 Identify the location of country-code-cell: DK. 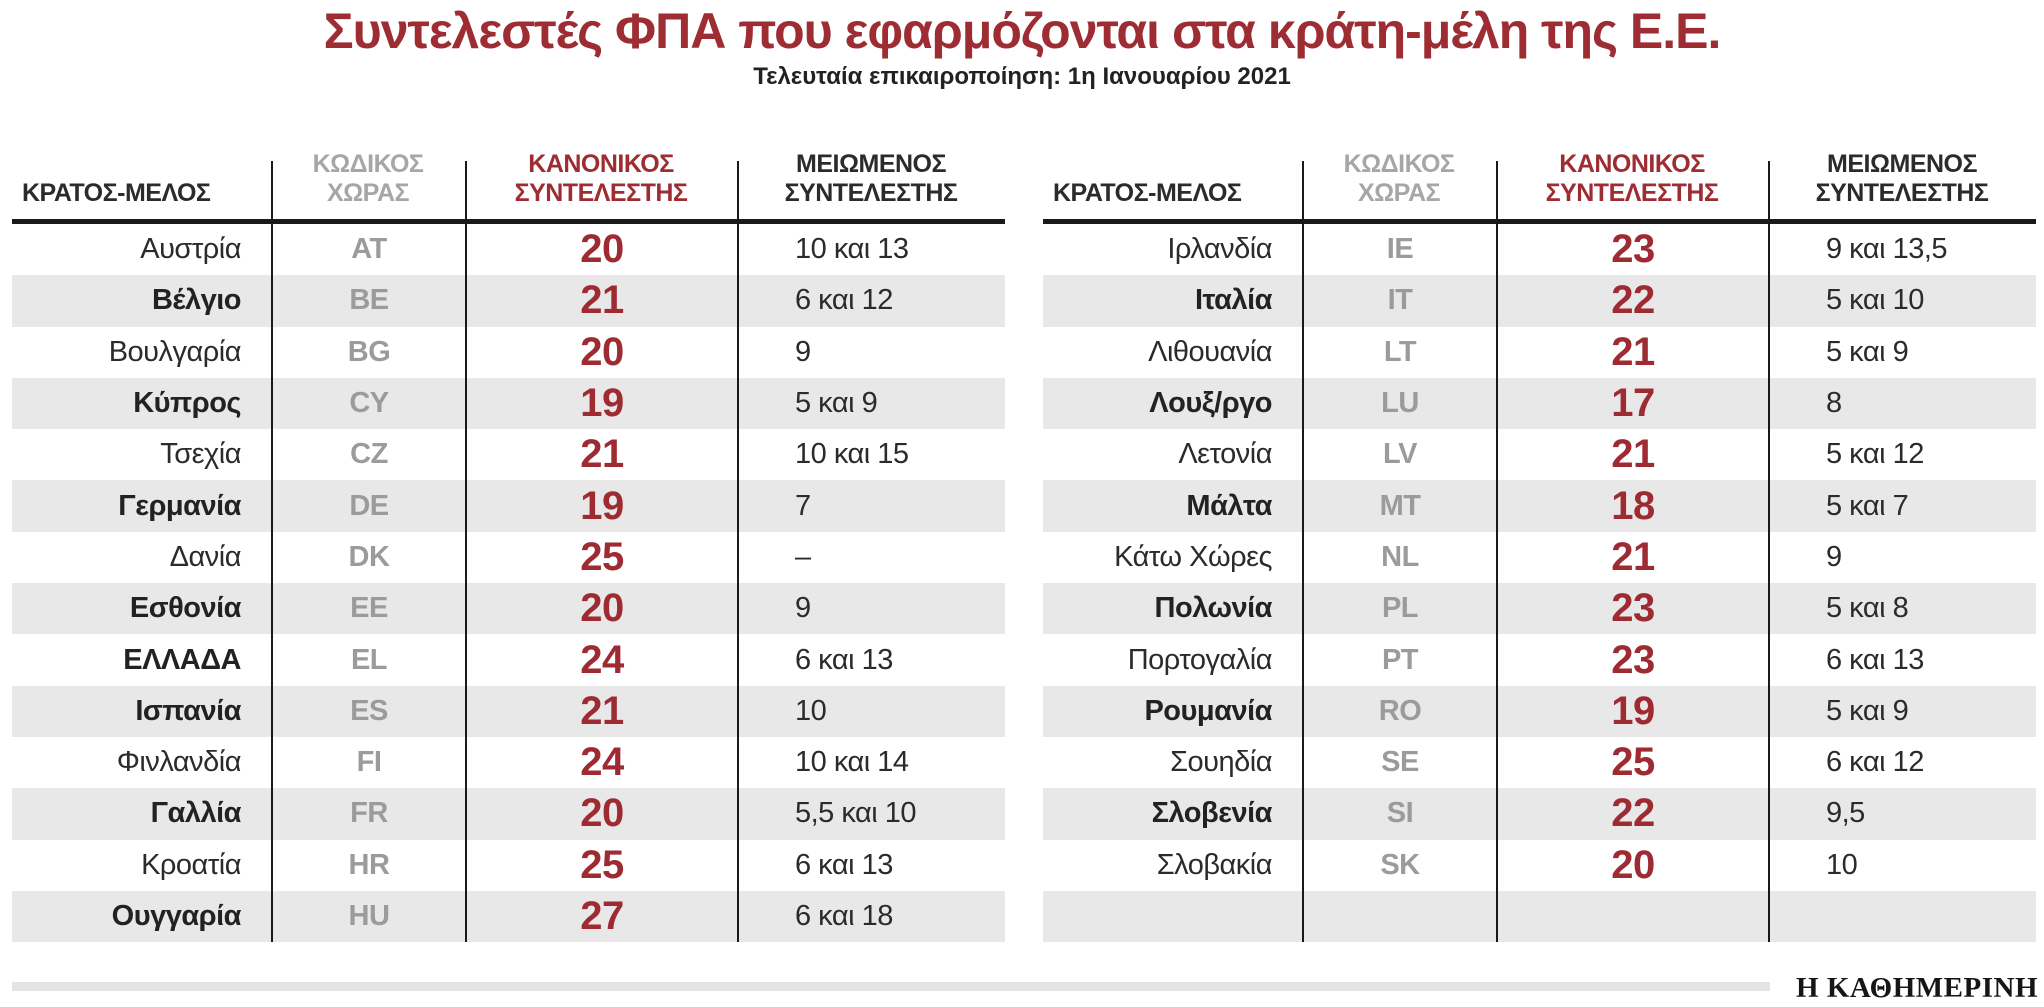
(368, 557).